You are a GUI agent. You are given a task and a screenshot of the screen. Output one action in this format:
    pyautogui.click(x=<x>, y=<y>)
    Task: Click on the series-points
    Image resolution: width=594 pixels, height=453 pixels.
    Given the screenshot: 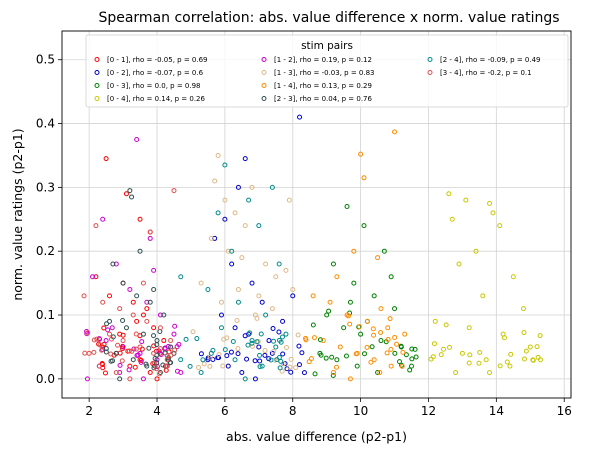 What is the action you would take?
    pyautogui.click(x=233, y=272)
    